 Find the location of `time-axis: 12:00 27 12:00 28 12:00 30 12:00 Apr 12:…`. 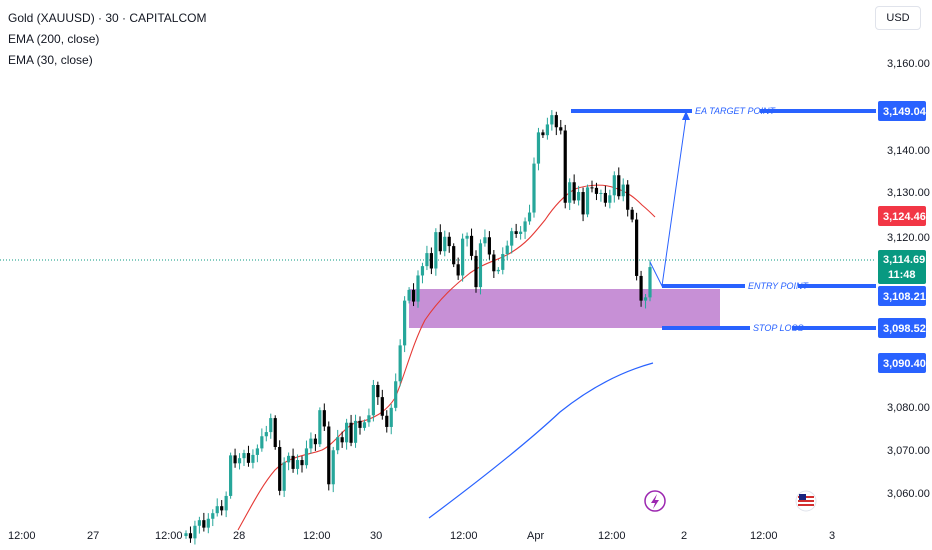

time-axis: 12:00 27 12:00 28 12:00 30 12:00 Apr 12:… is located at coordinates (421, 536).